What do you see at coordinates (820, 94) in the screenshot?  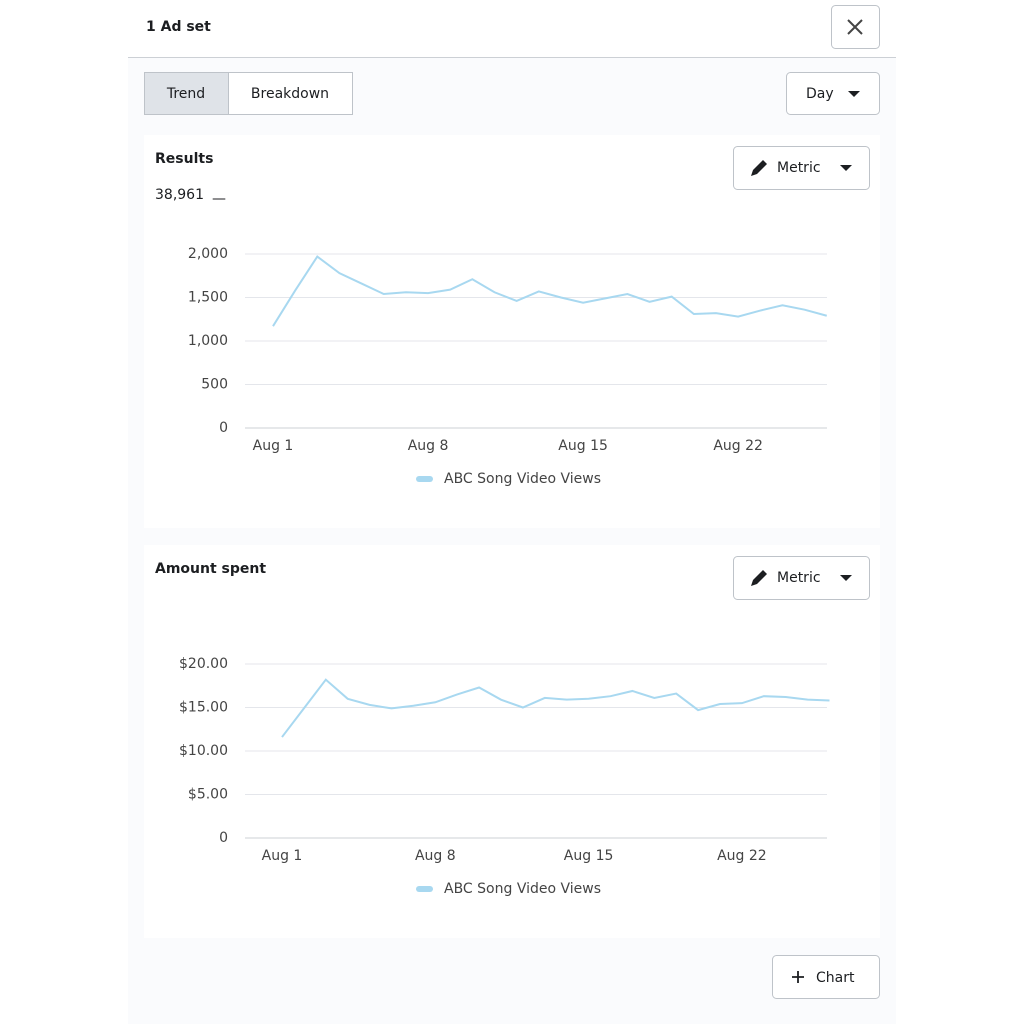 I see `period-label: Day` at bounding box center [820, 94].